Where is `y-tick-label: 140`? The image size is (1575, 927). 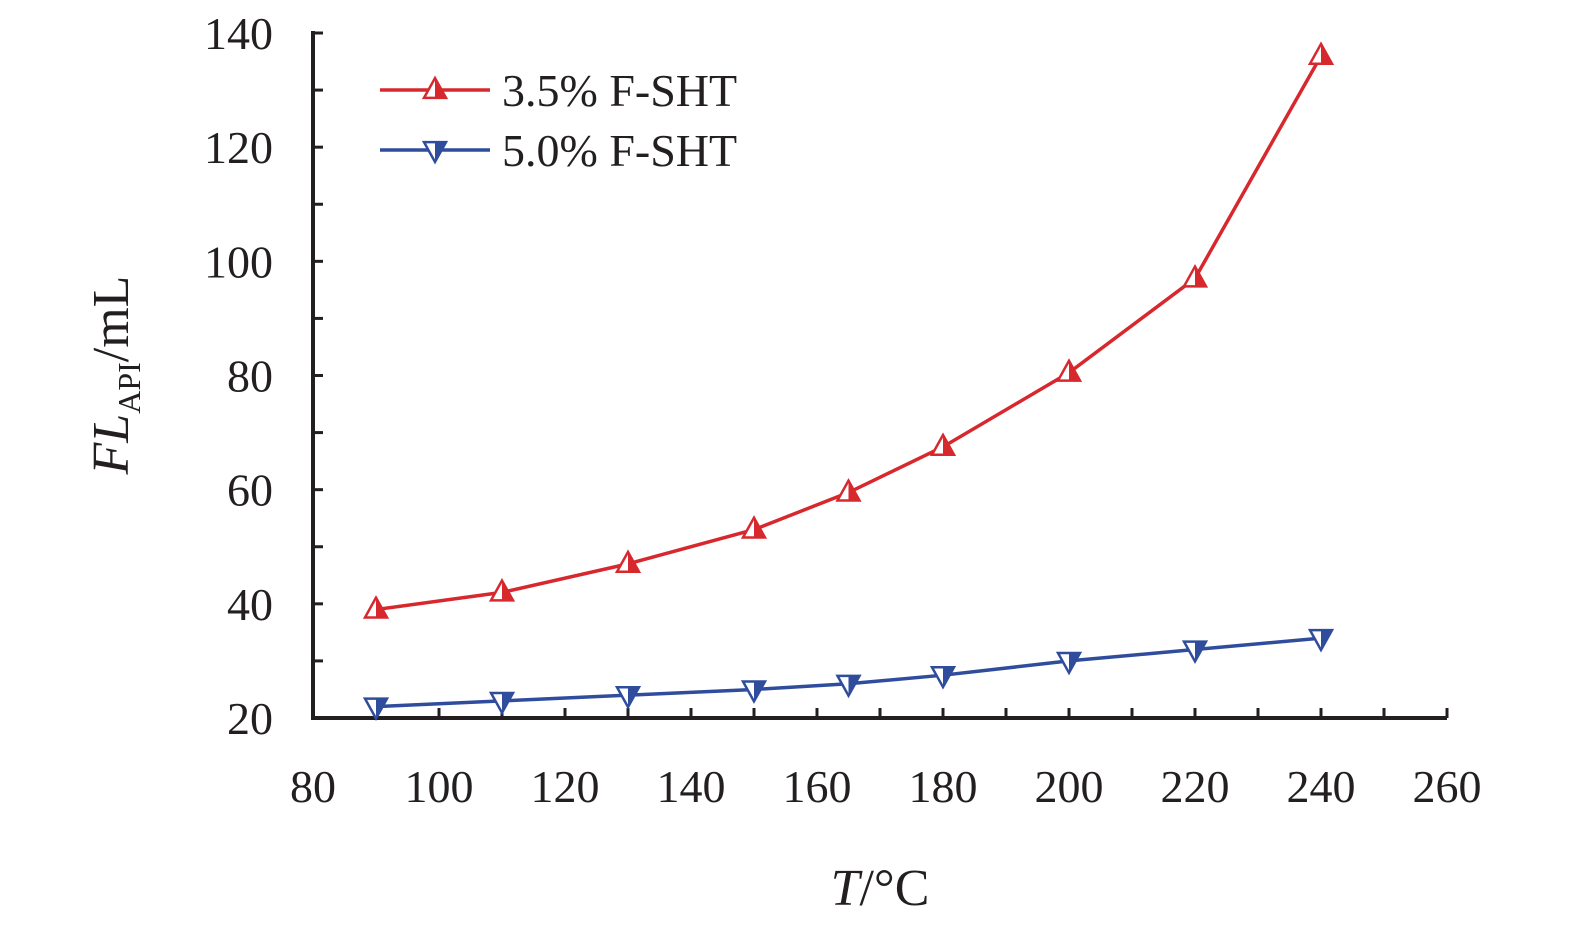 y-tick-label: 140 is located at coordinates (238, 33).